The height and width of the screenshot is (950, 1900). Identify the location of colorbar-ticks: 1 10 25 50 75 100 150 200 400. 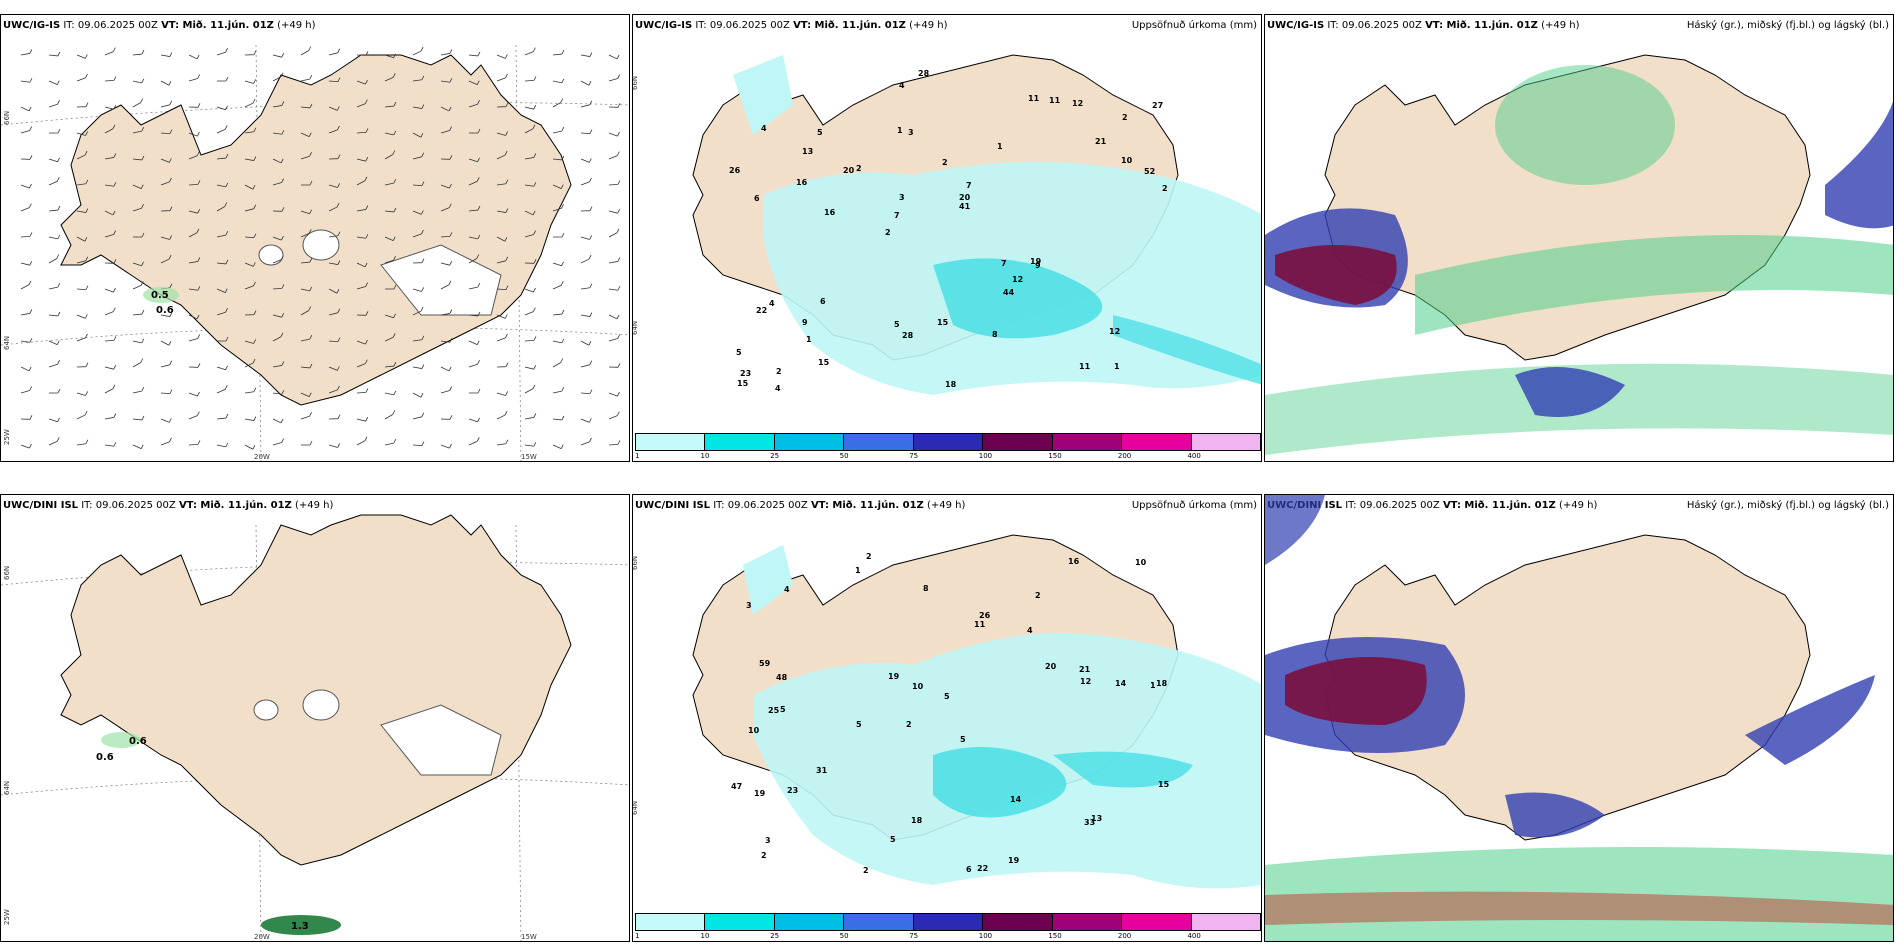
(948, 456).